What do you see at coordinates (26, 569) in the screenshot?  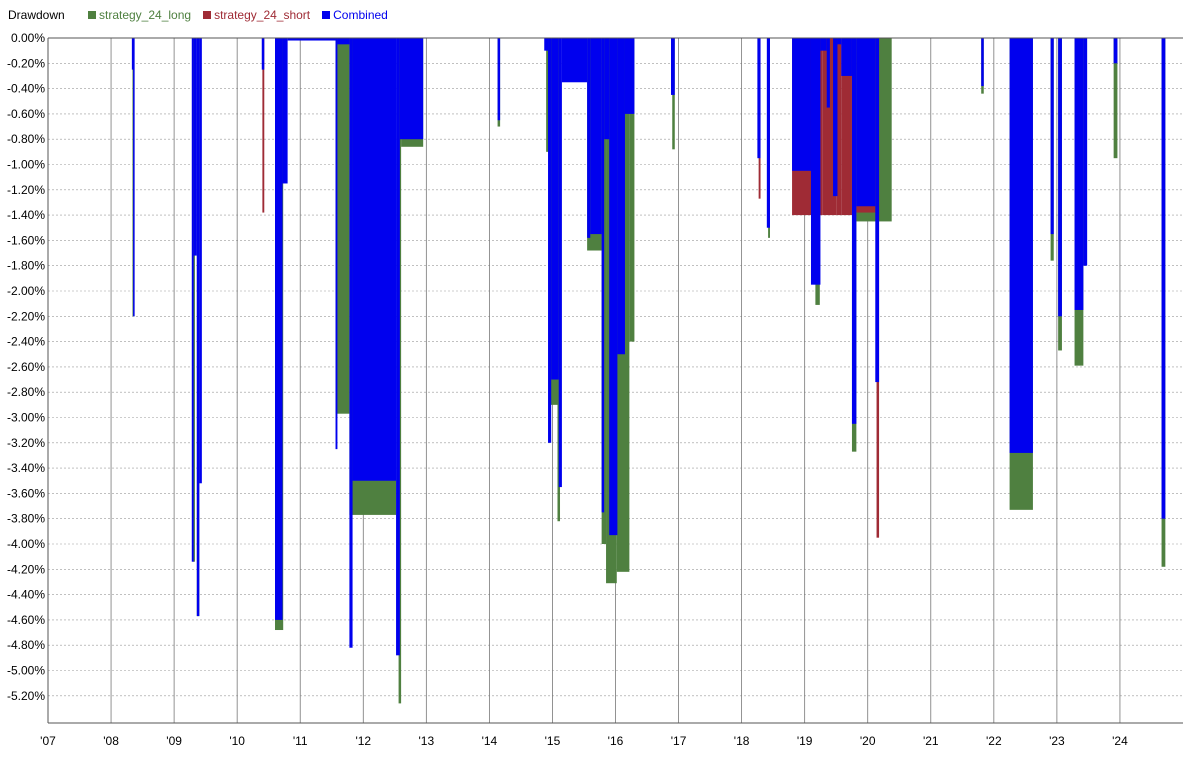 I see `y-tick-label: -4.20%` at bounding box center [26, 569].